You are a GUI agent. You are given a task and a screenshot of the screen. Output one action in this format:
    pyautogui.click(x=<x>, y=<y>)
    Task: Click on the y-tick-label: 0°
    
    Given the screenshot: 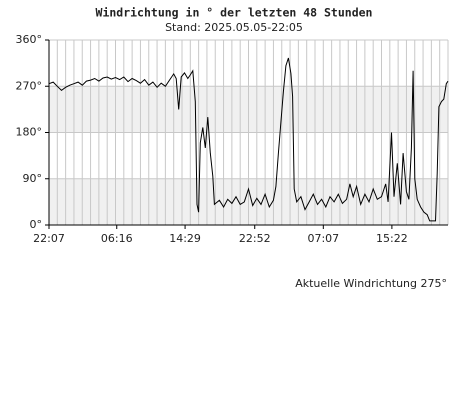 What is the action you would take?
    pyautogui.click(x=36, y=224)
    